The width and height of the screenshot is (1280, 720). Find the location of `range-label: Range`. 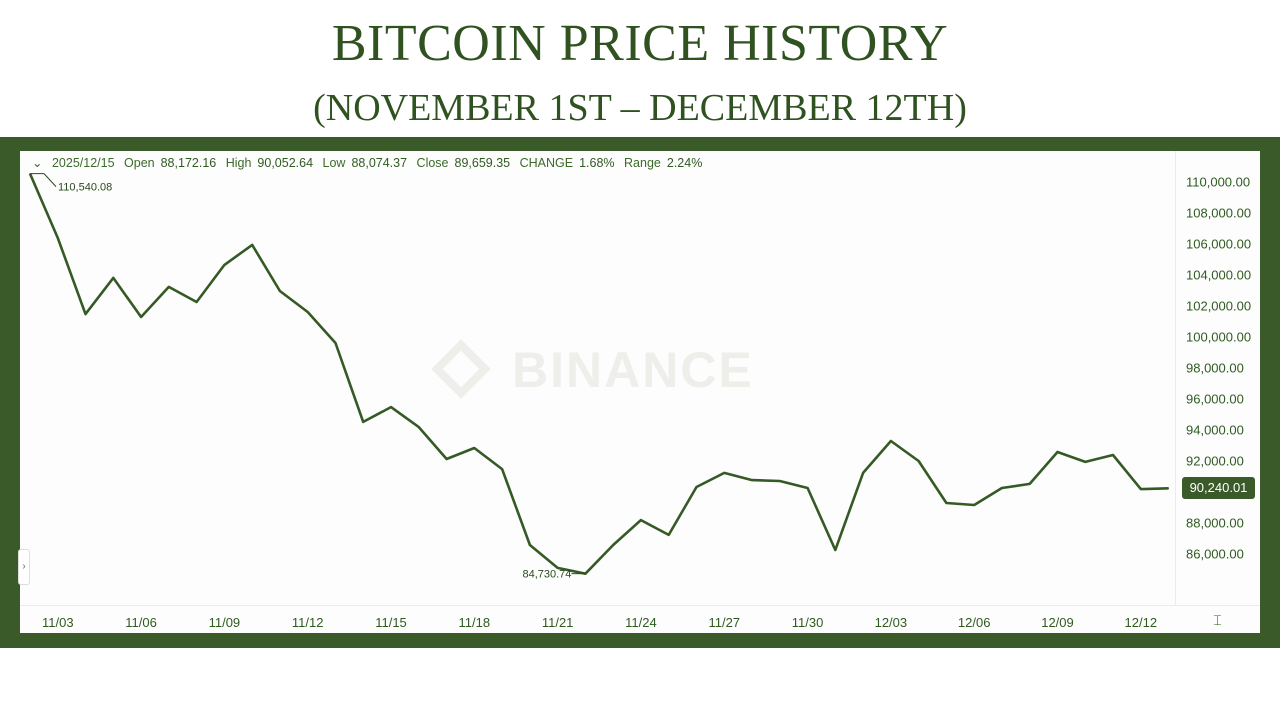

range-label: Range is located at coordinates (642, 163).